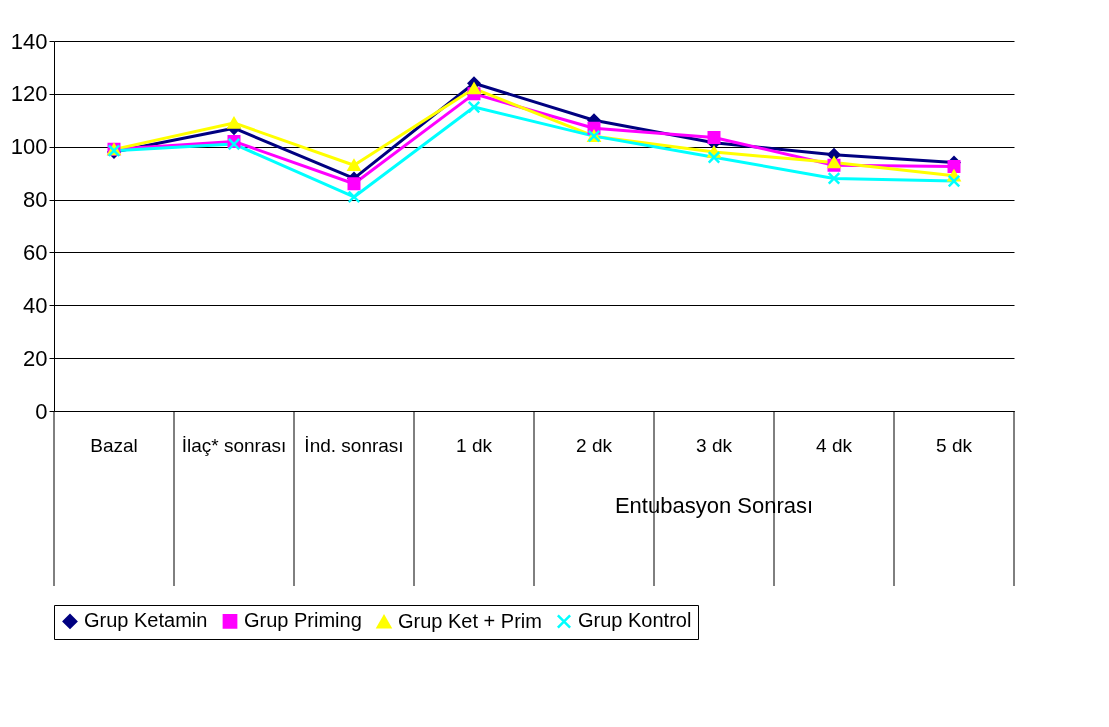 Image resolution: width=1109 pixels, height=727 pixels. What do you see at coordinates (594, 445) in the screenshot?
I see `x-tick-label: 2 dk` at bounding box center [594, 445].